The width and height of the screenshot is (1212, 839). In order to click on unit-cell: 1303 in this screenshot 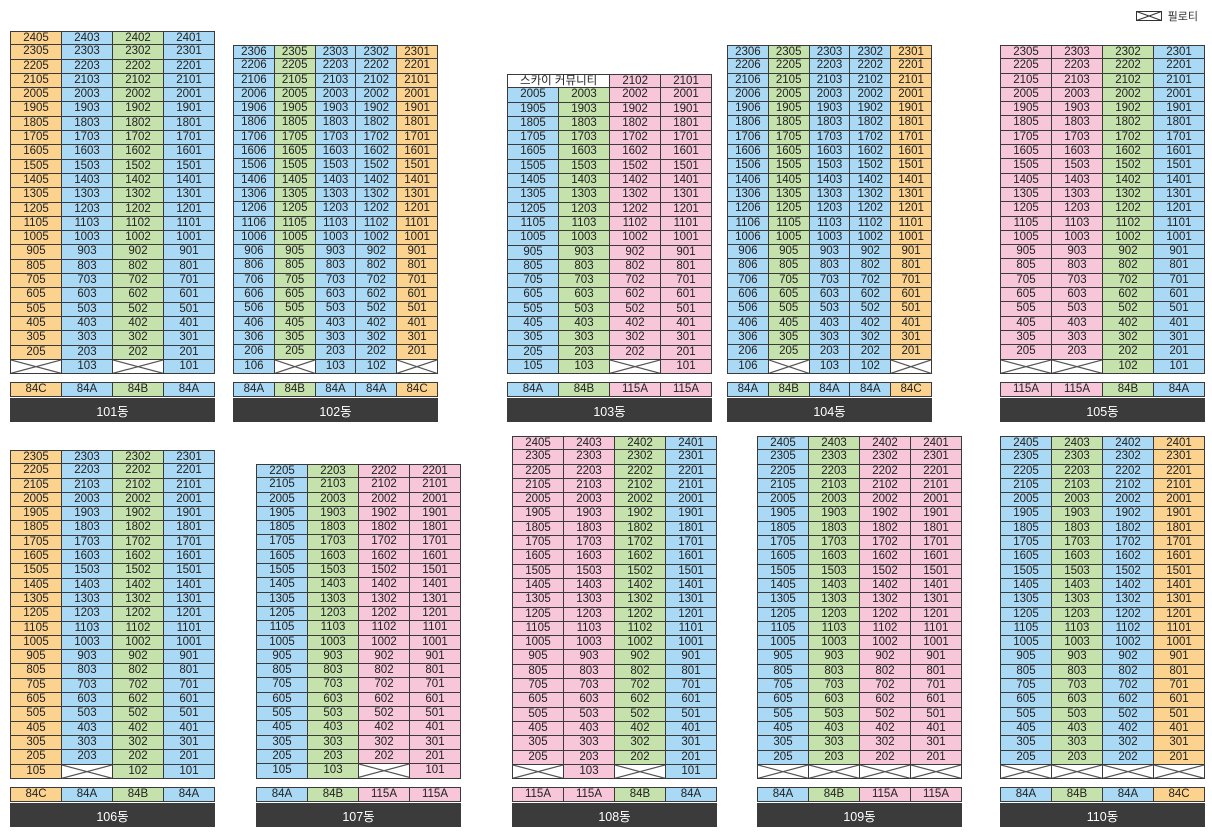, I will do `click(87, 600)`.